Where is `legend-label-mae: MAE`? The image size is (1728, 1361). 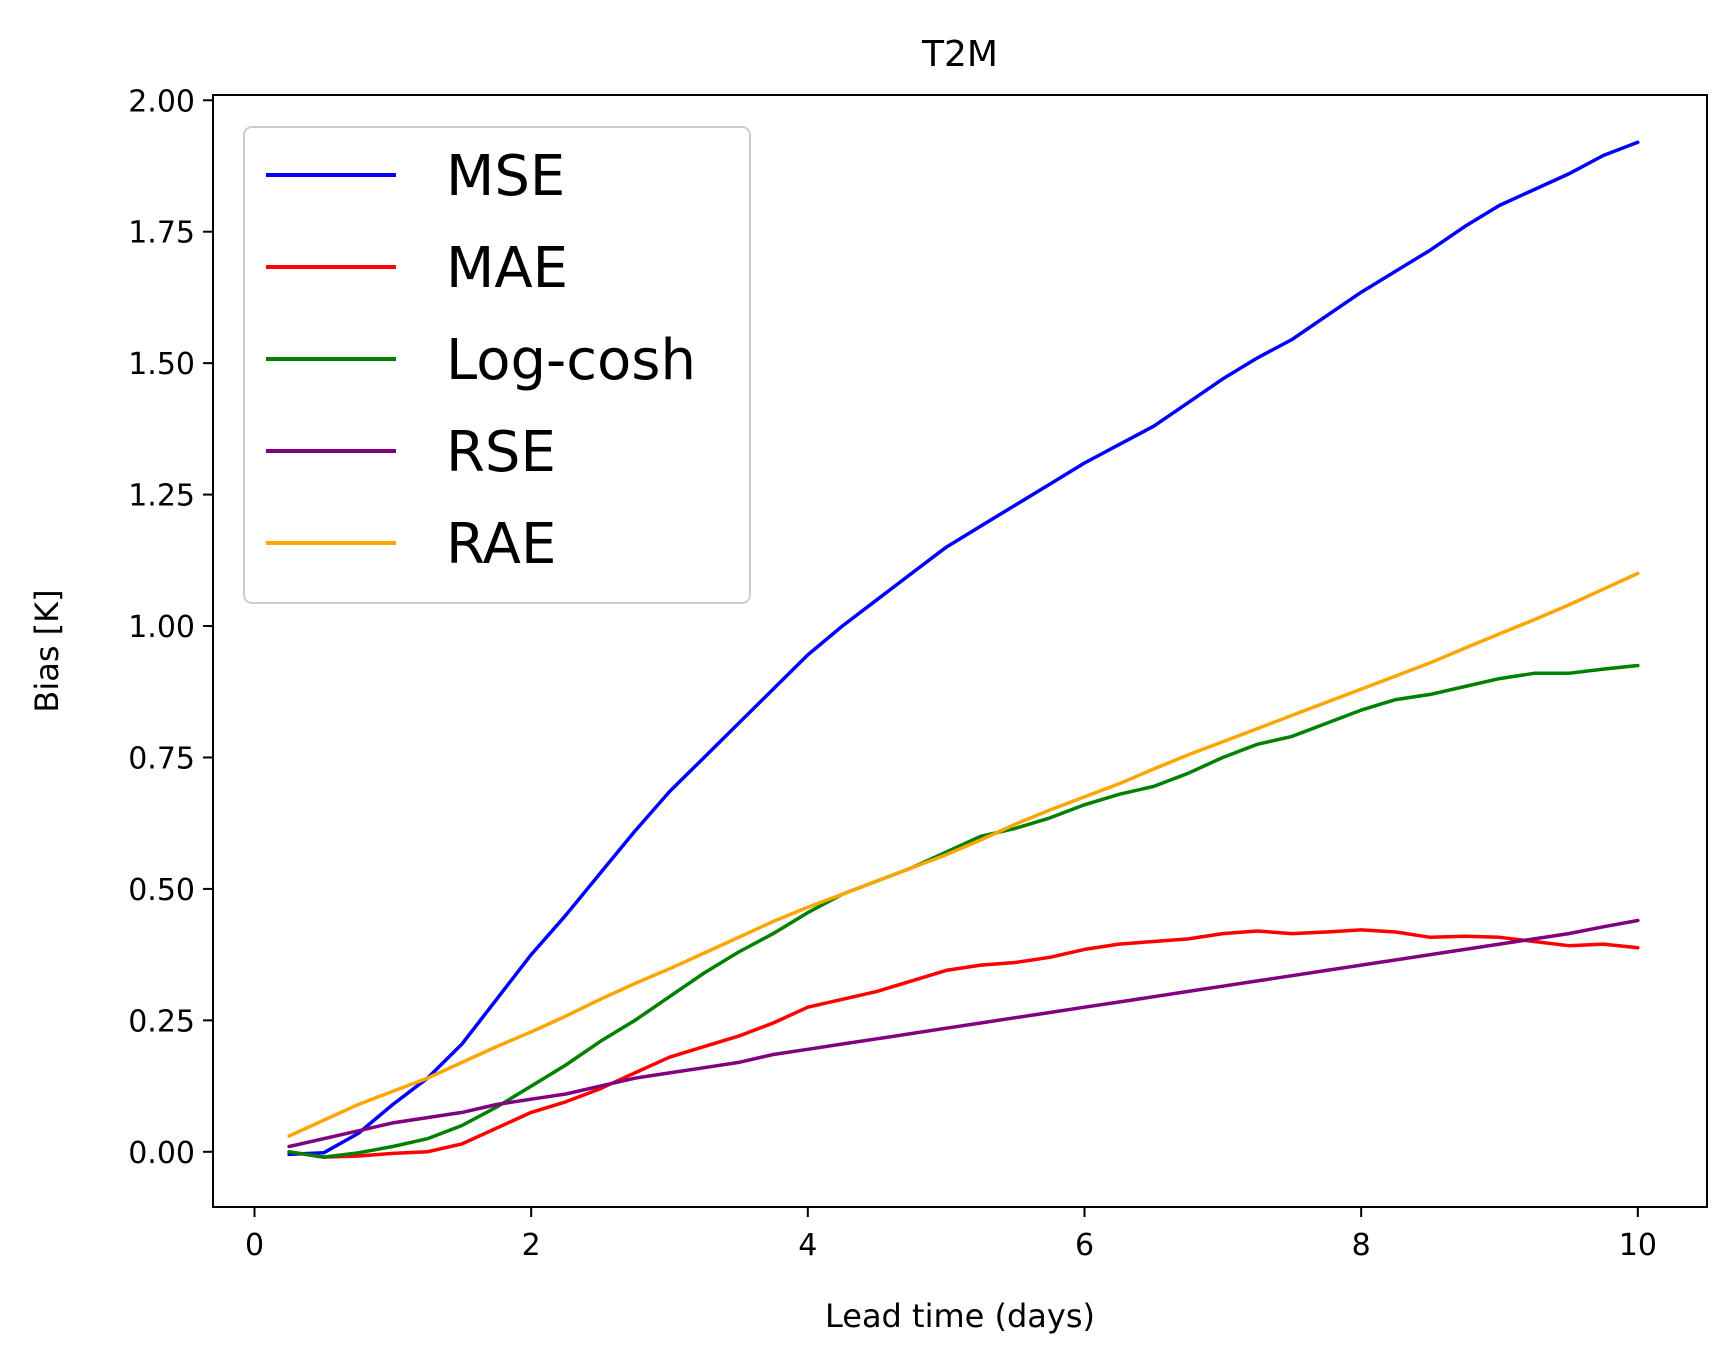
legend-label-mae: MAE is located at coordinates (507, 268).